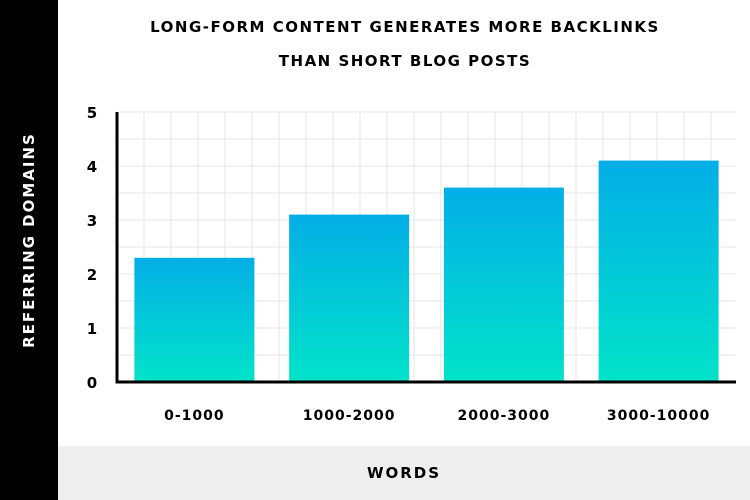  Describe the element at coordinates (29, 250) in the screenshot. I see `y-axis-label-band: REFERRING DOMAINS` at that location.